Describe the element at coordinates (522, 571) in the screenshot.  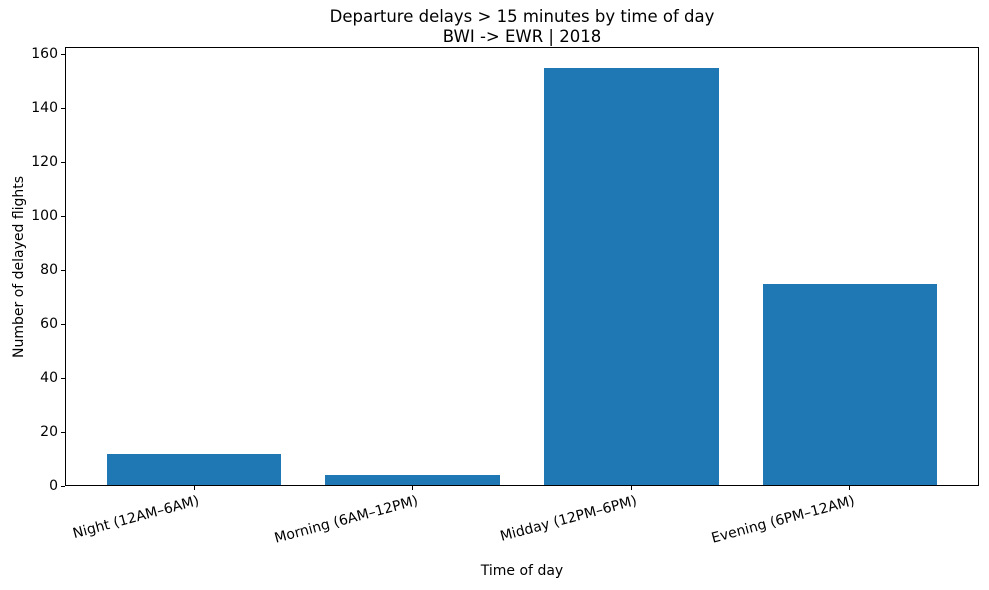
I see `x-axis-label: Time of day` at that location.